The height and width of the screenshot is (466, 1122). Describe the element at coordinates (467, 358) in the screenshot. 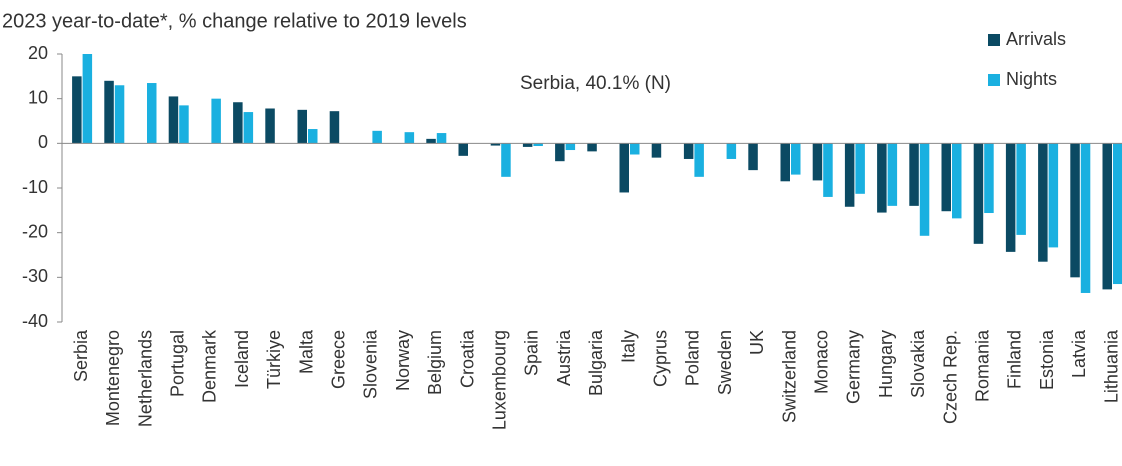

I see `x-tick-label: Croatia` at that location.